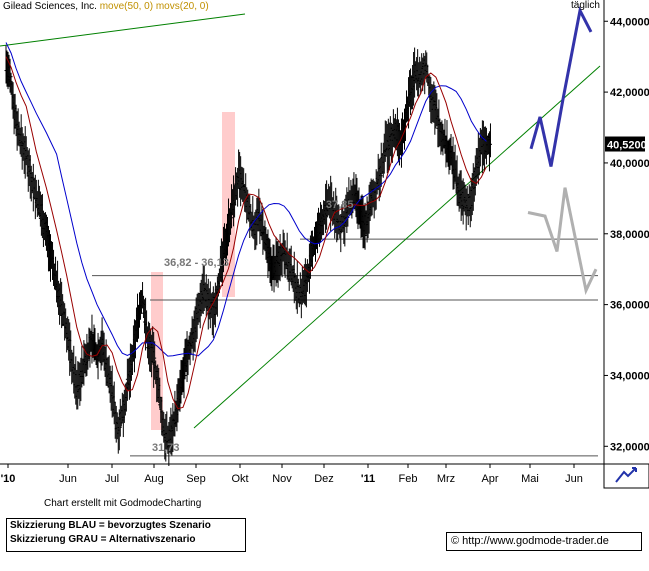  Describe the element at coordinates (629, 447) in the screenshot. I see `y-tick-label: 32,0000` at that location.